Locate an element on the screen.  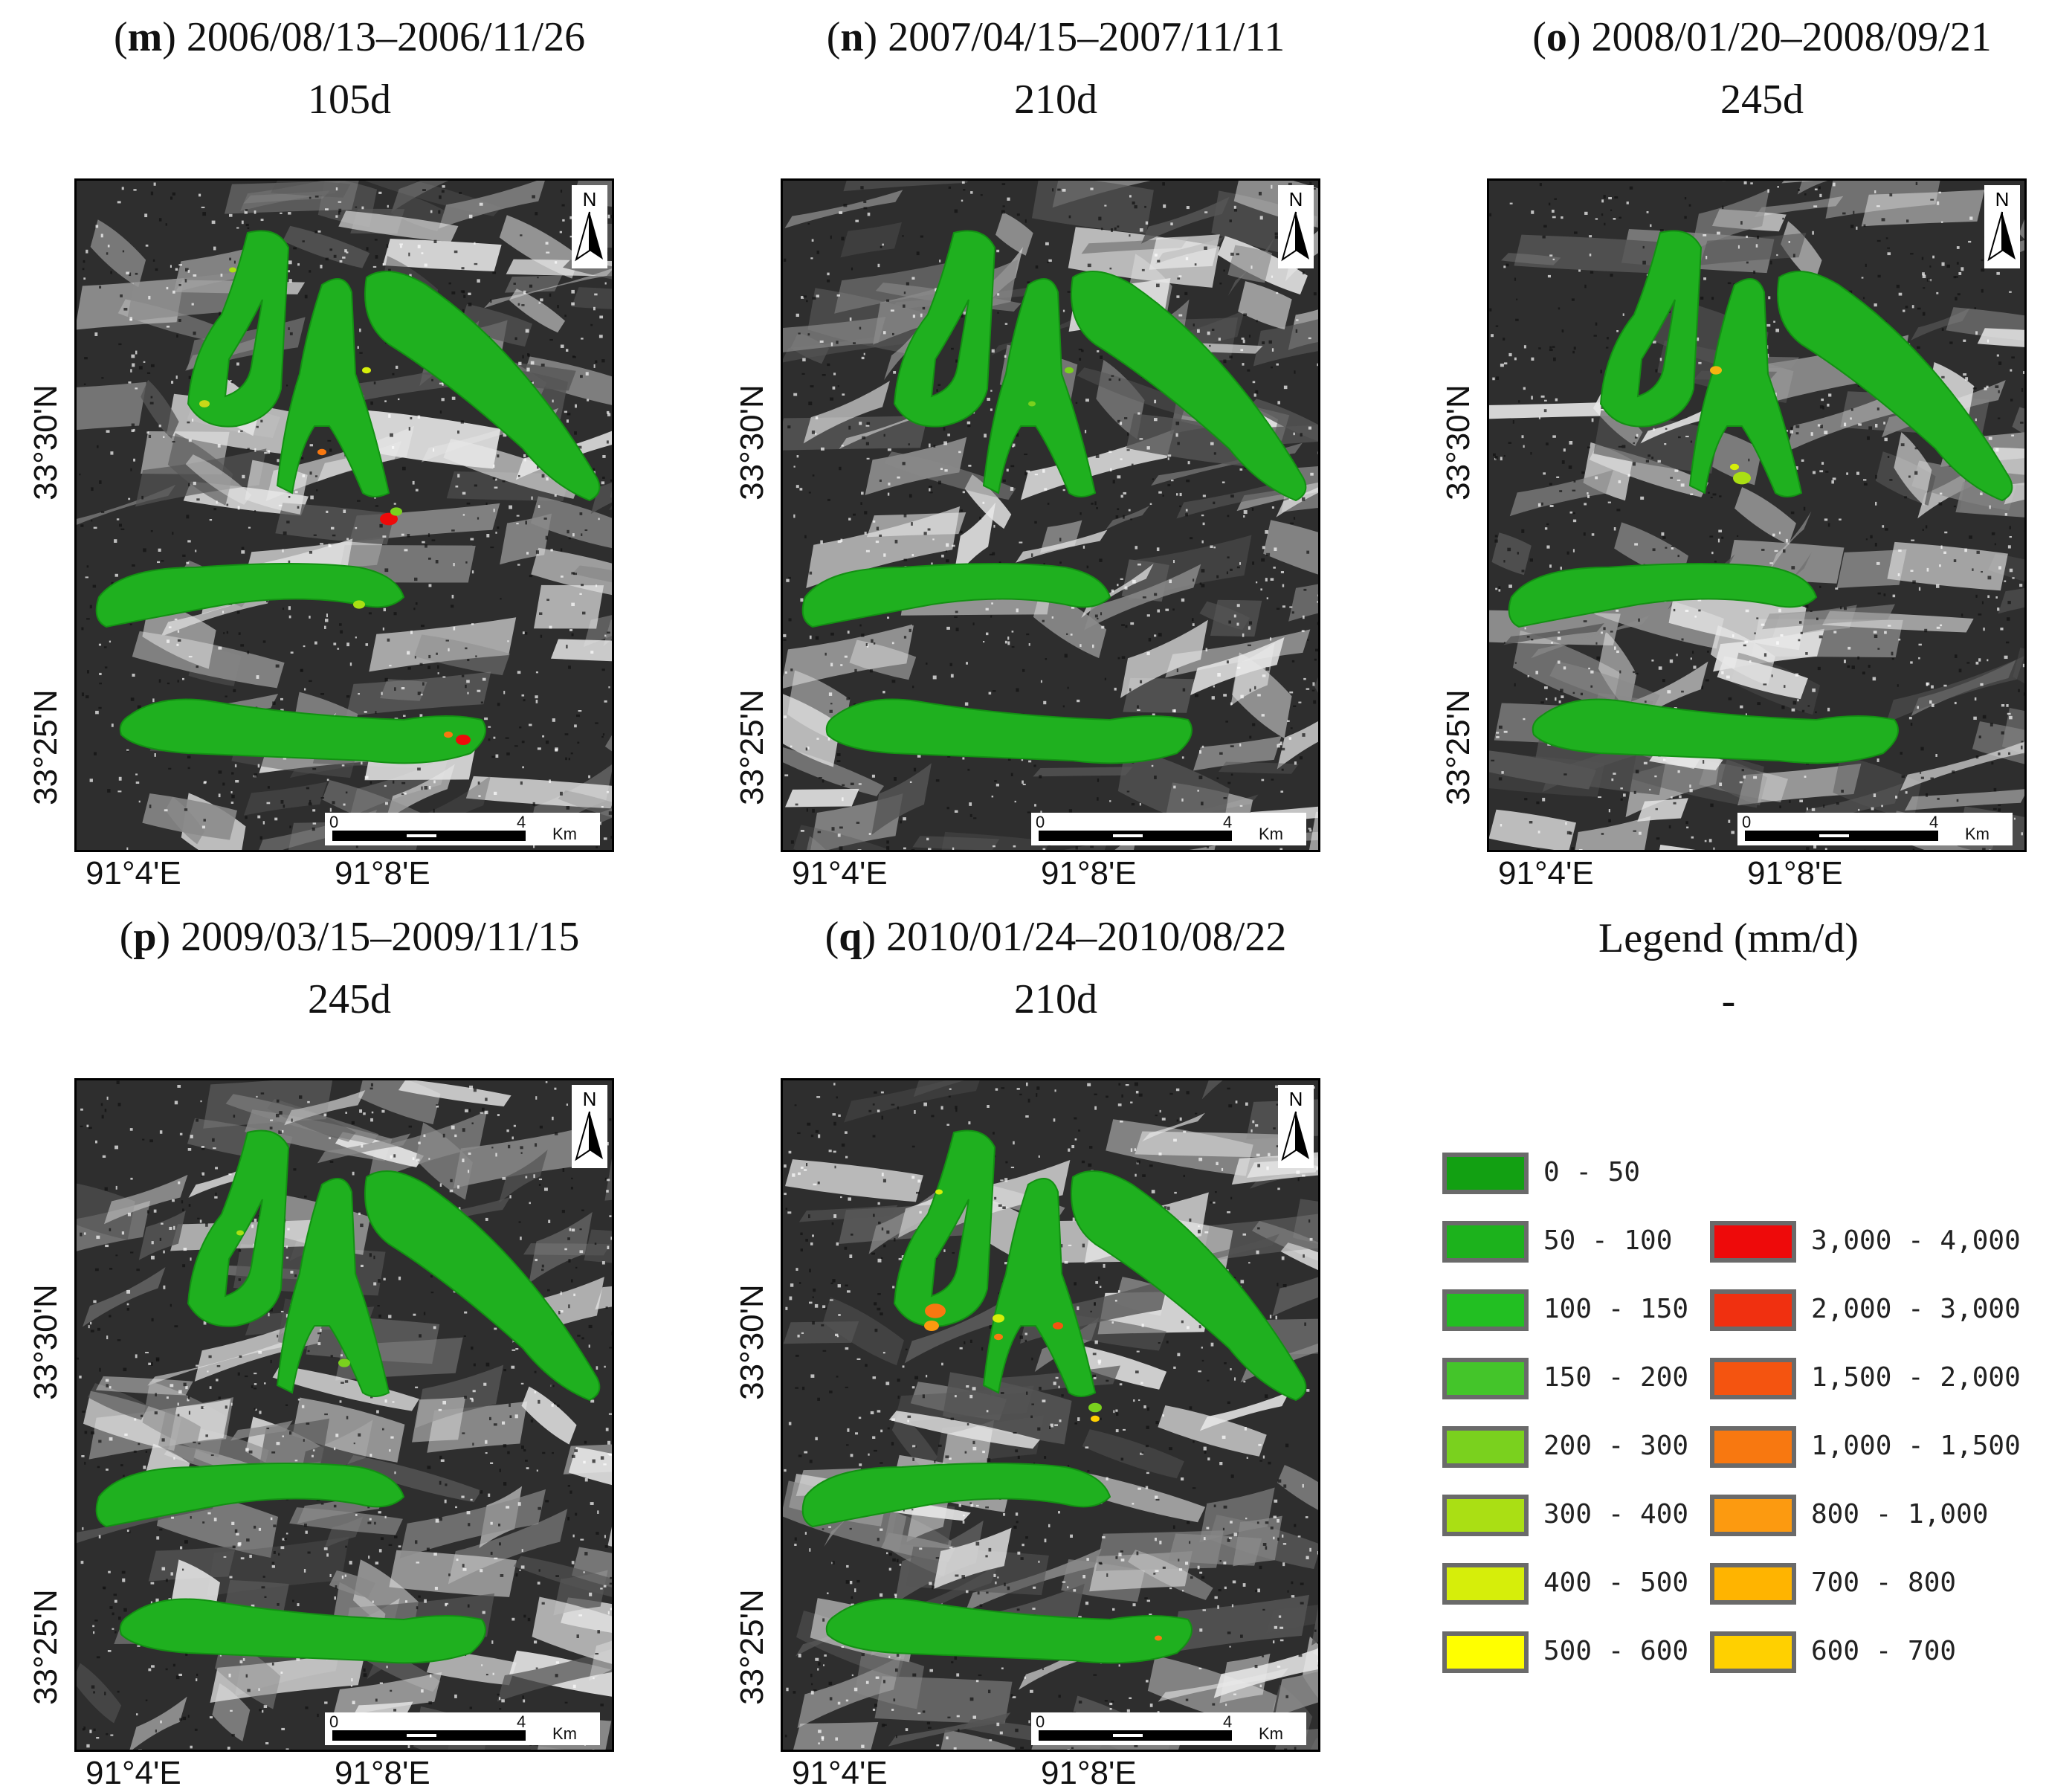
scale-end-label: 4 is located at coordinates (521, 822).